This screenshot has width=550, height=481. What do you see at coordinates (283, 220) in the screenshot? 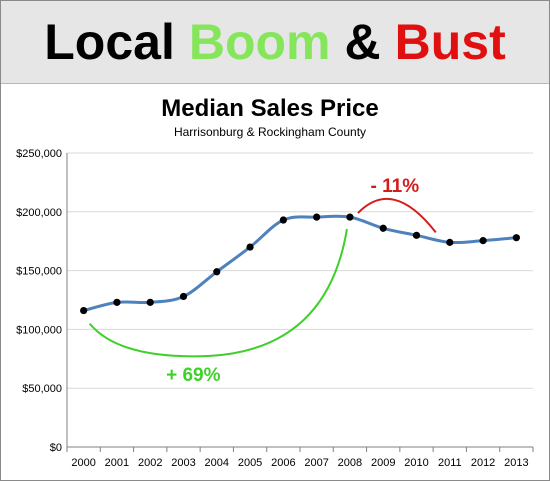
I see `data-point-2006` at bounding box center [283, 220].